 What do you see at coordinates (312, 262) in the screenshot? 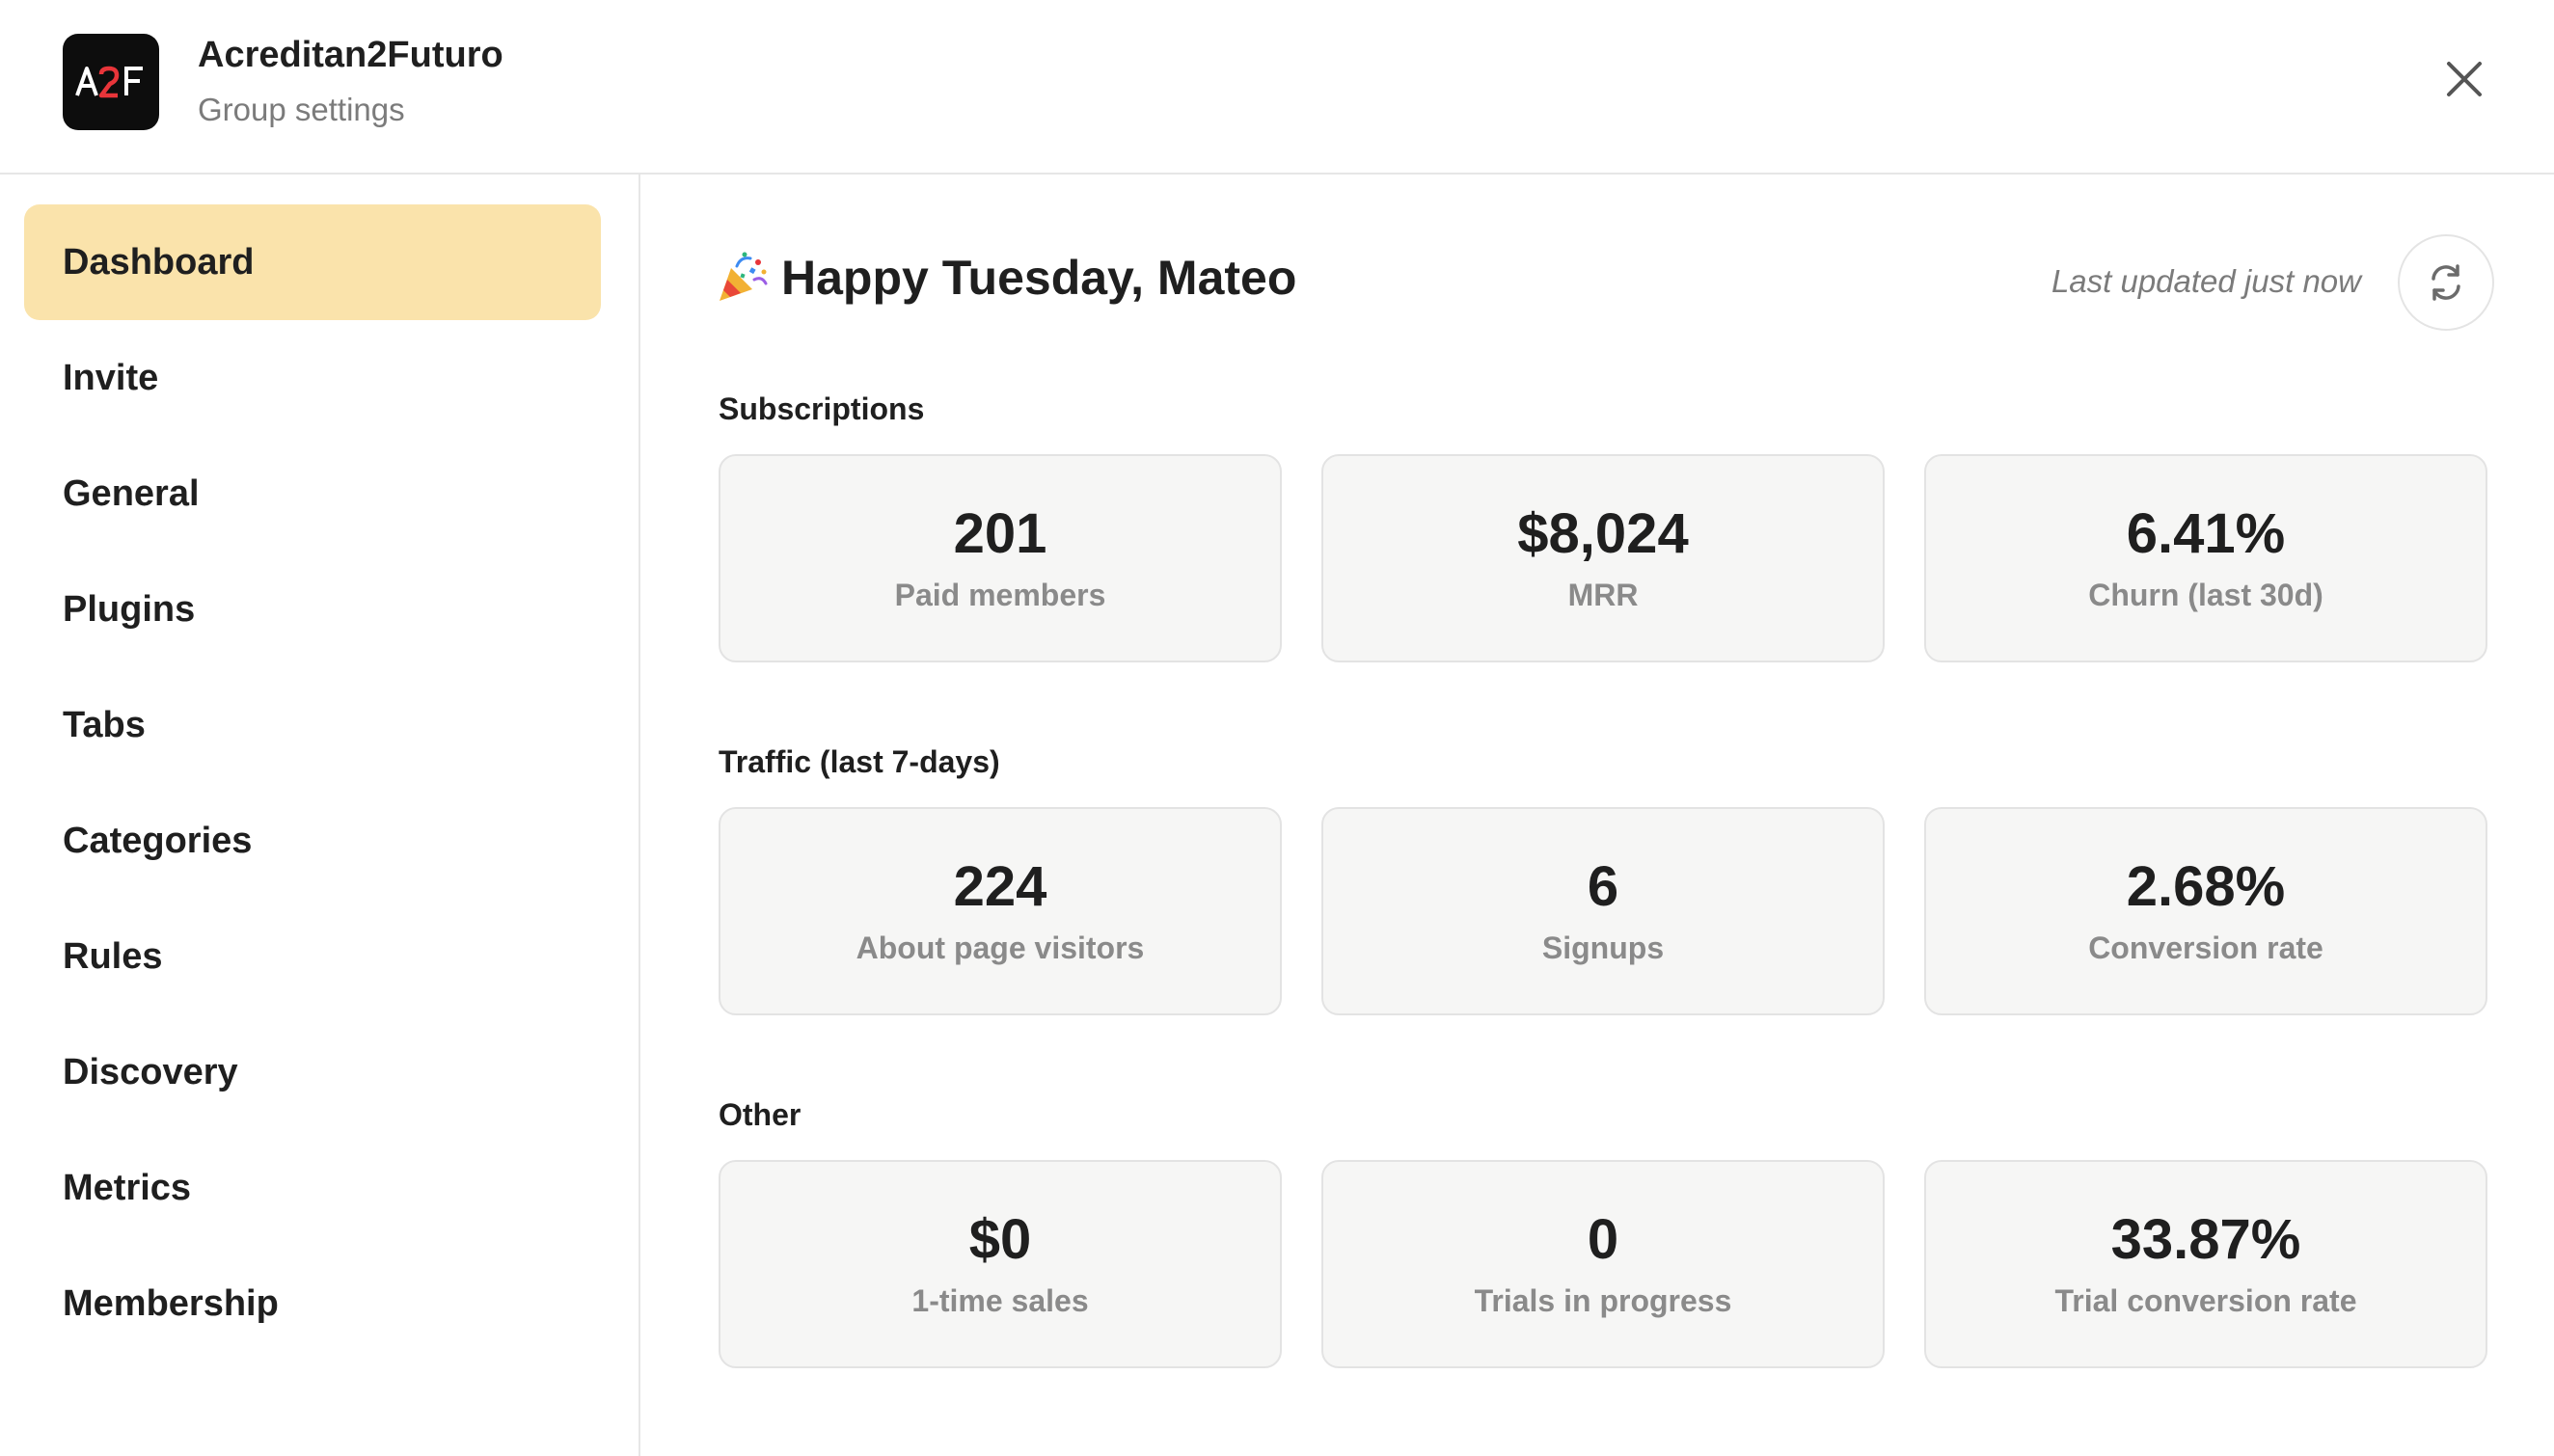
I see `sidebar-item-dashboard: Dashboard` at bounding box center [312, 262].